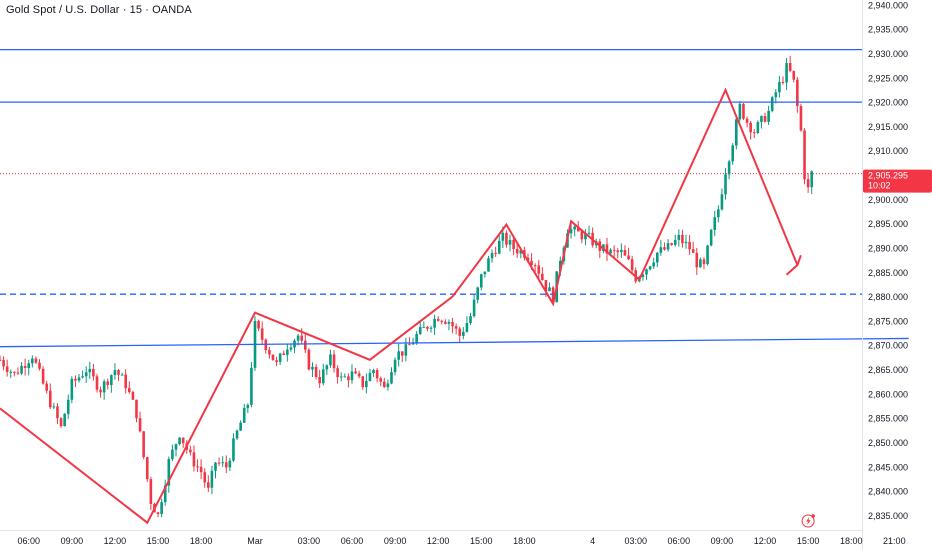 The image size is (932, 550). What do you see at coordinates (592, 541) in the screenshot?
I see `time-tick-label: 4` at bounding box center [592, 541].